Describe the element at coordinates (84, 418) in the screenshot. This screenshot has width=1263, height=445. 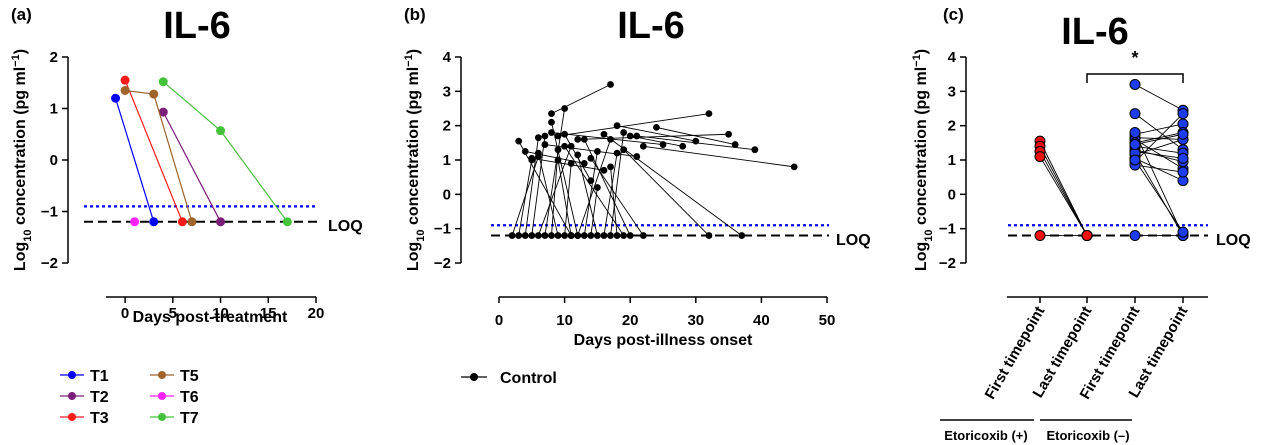
I see `legend-item-t3: T3` at that location.